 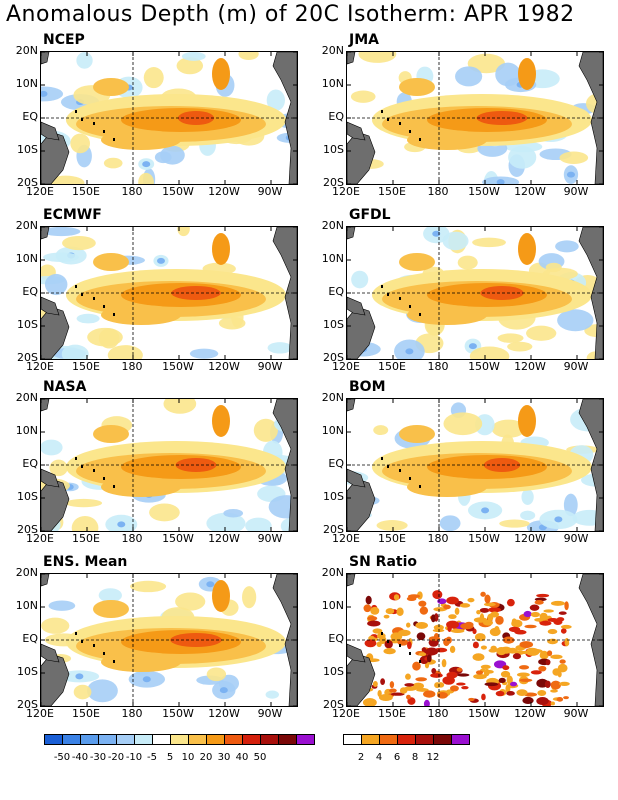 What do you see at coordinates (367, 387) in the screenshot?
I see `panel-title: BOM` at bounding box center [367, 387].